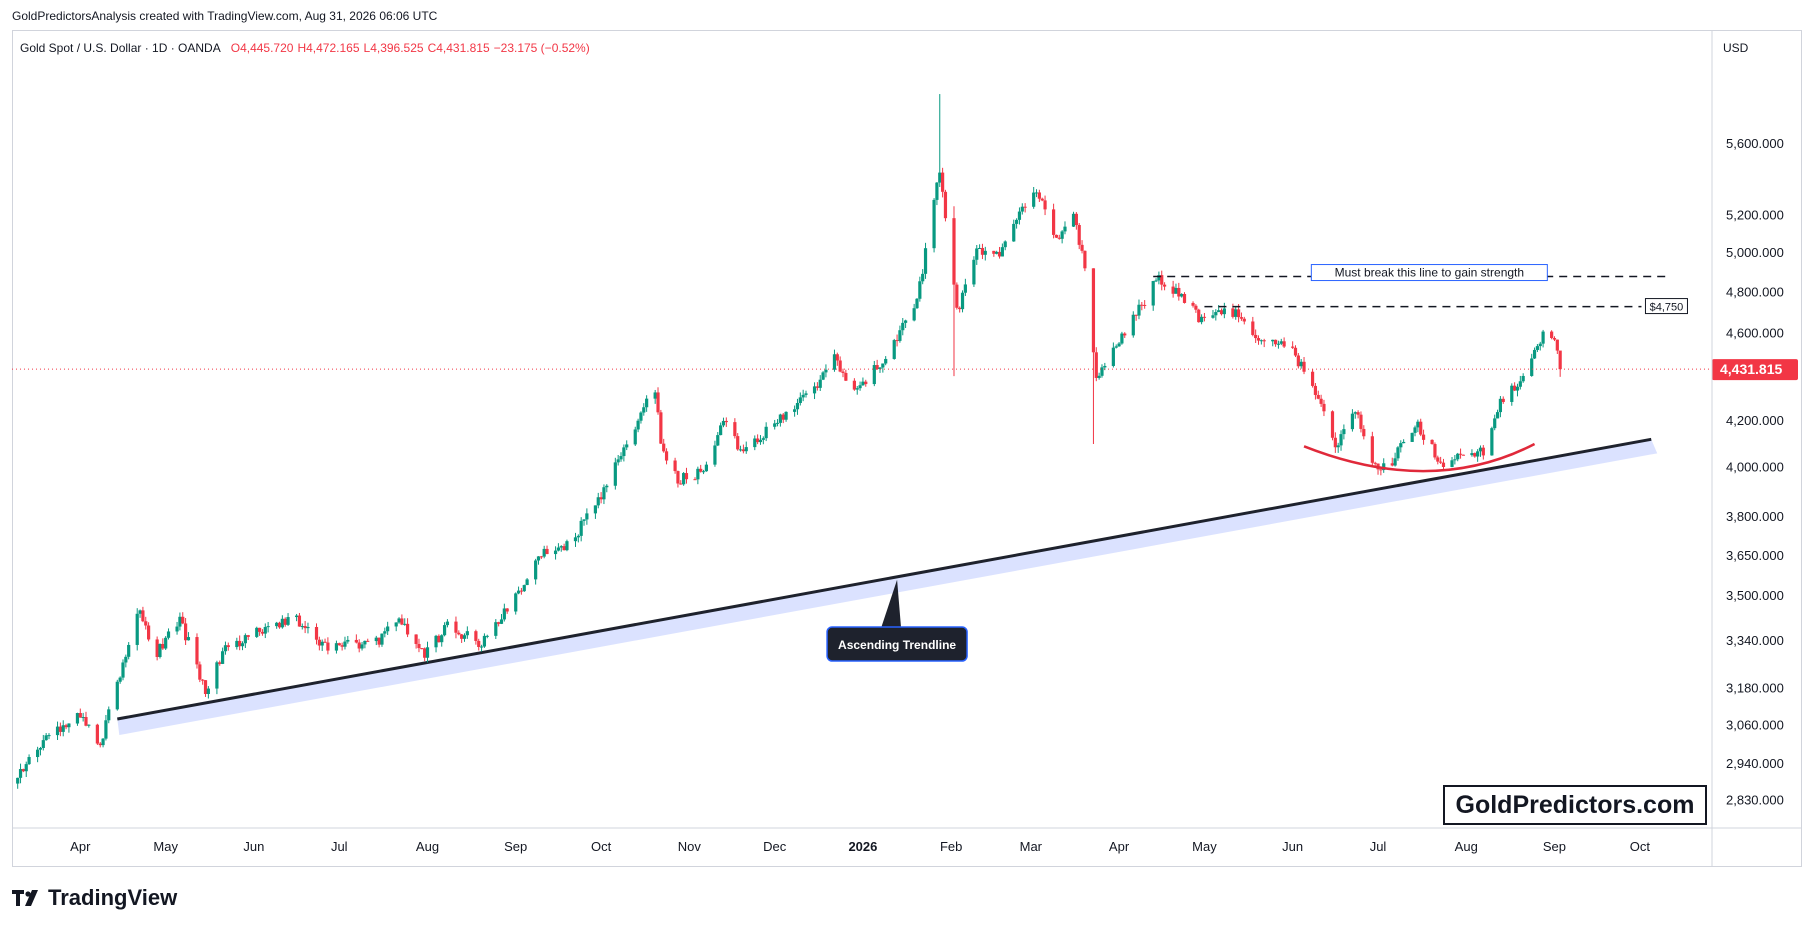  What do you see at coordinates (1736, 48) in the screenshot?
I see `currency-label: USD` at bounding box center [1736, 48].